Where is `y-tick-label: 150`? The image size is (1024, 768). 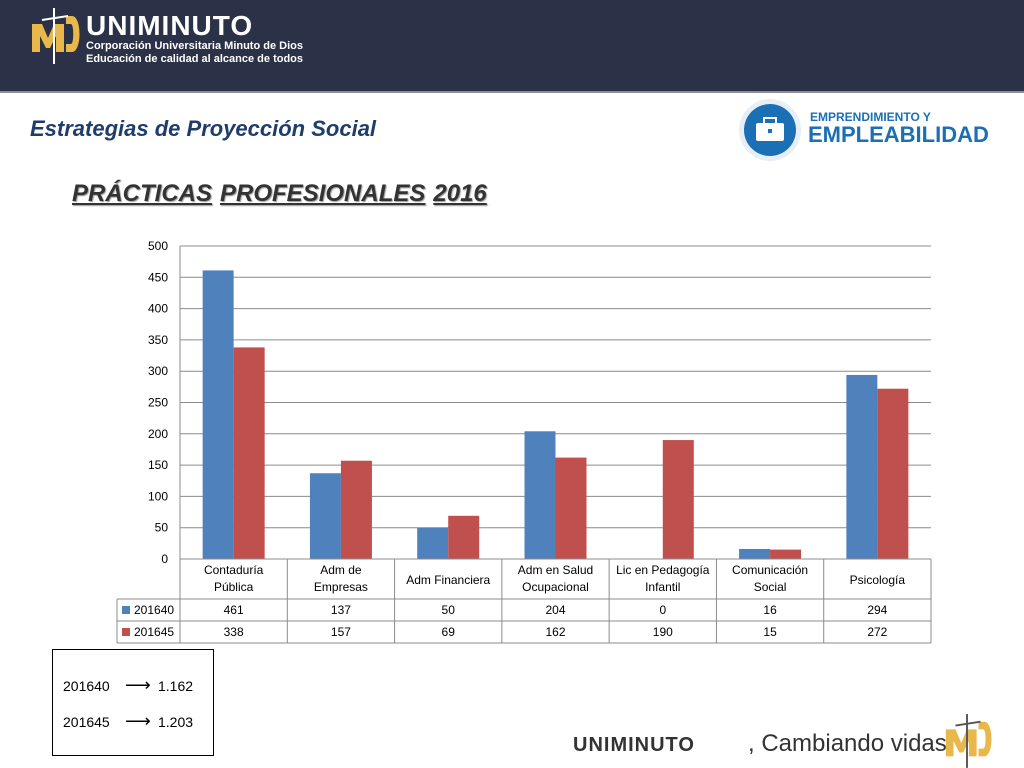
y-tick-label: 150 is located at coordinates (158, 465).